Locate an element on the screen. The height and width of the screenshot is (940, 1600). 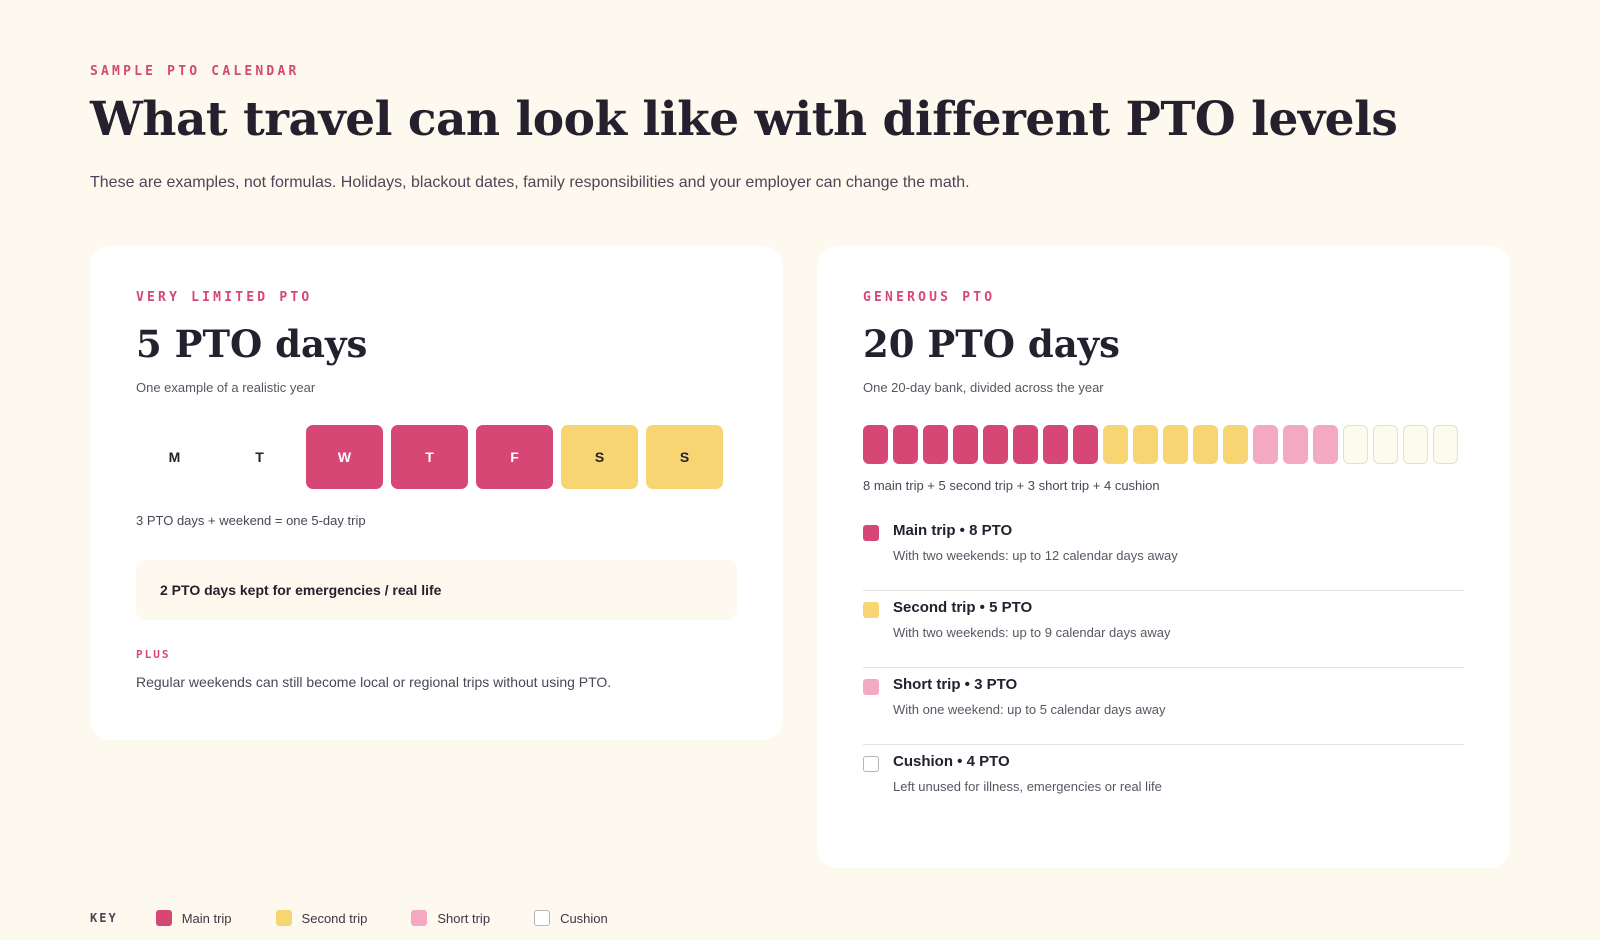
trip-title: Cushion • 4 PTO is located at coordinates (951, 761).